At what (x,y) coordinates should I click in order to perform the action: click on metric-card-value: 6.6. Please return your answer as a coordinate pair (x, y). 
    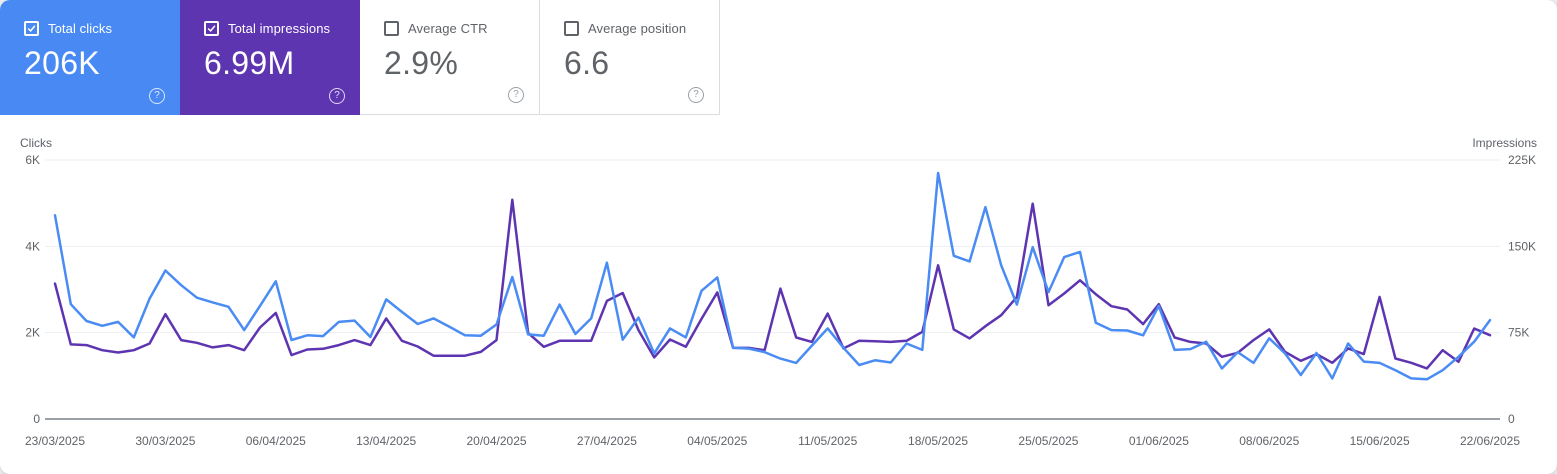
    Looking at the image, I should click on (587, 63).